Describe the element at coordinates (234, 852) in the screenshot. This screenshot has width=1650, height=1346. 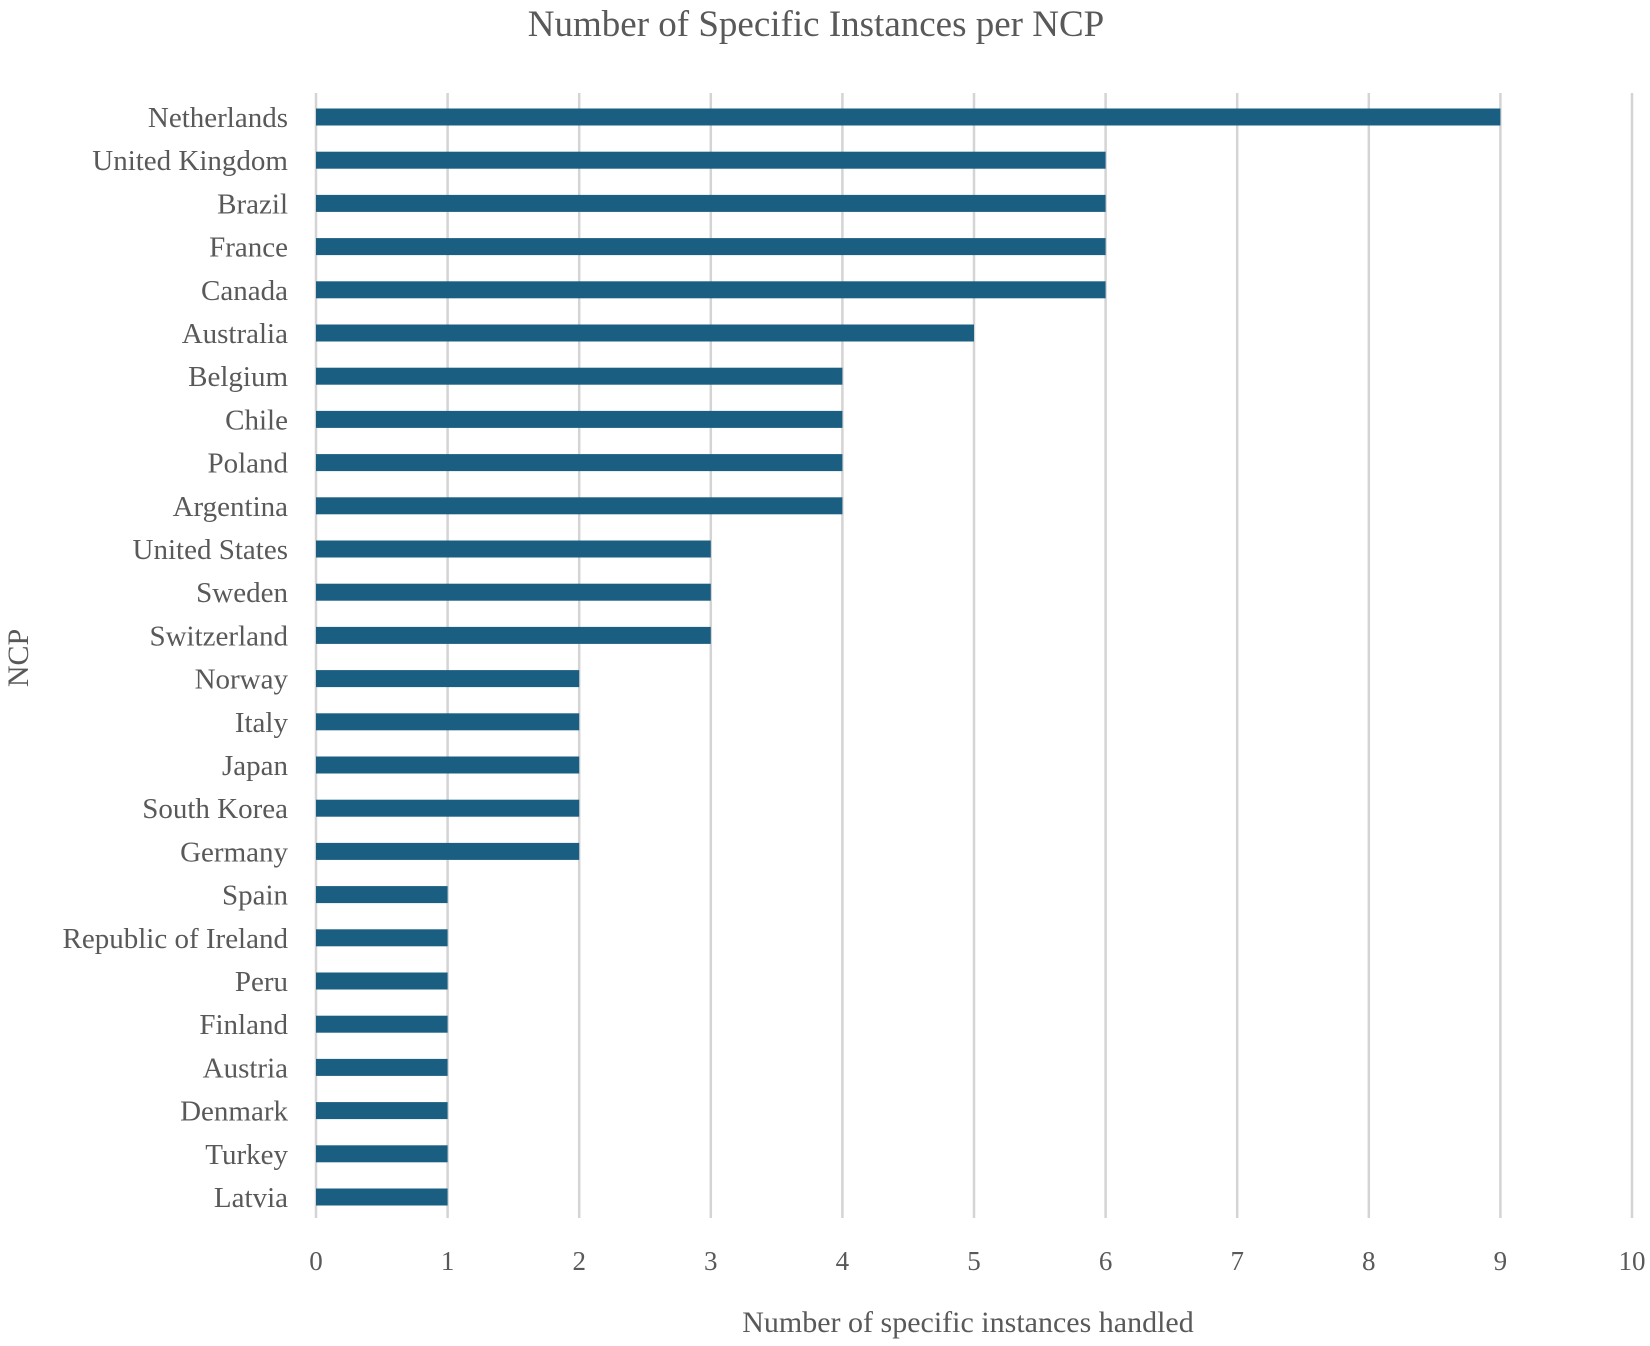
I see `category-label-germany: Germany` at that location.